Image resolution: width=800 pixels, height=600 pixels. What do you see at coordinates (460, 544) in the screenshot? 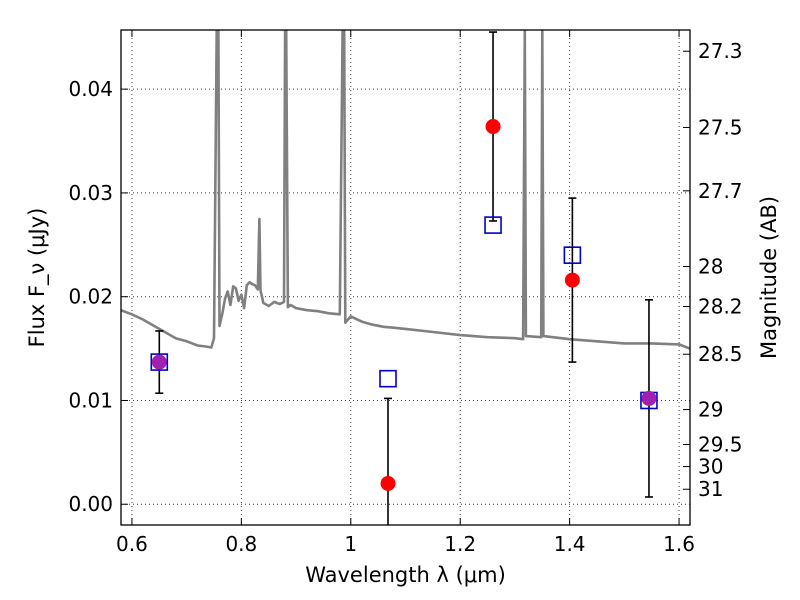
I see `x-tick-label: 1.2` at bounding box center [460, 544].